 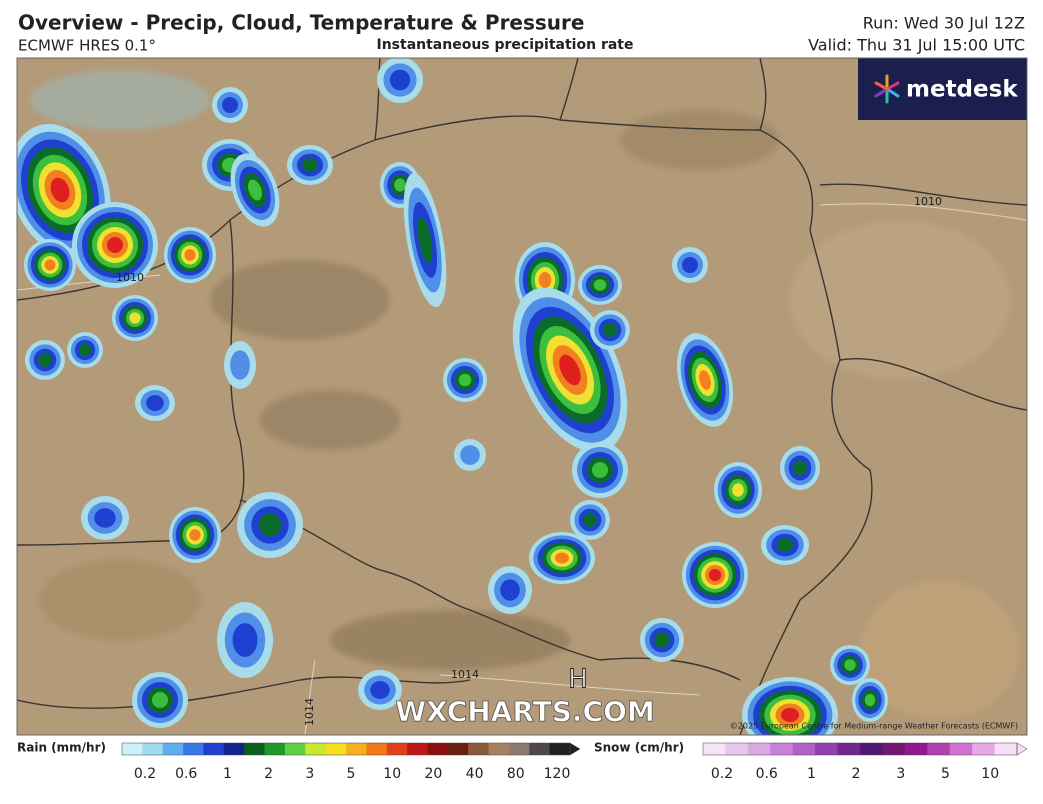 What do you see at coordinates (309, 774) in the screenshot?
I see `rain-tick-label: 3` at bounding box center [309, 774].